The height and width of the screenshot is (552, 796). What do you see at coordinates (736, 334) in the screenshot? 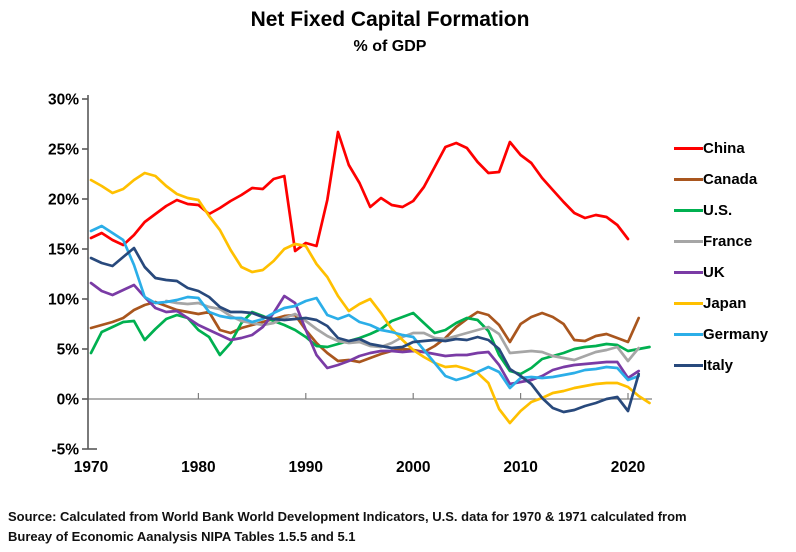
I see `legend-label: Germany` at bounding box center [736, 334].